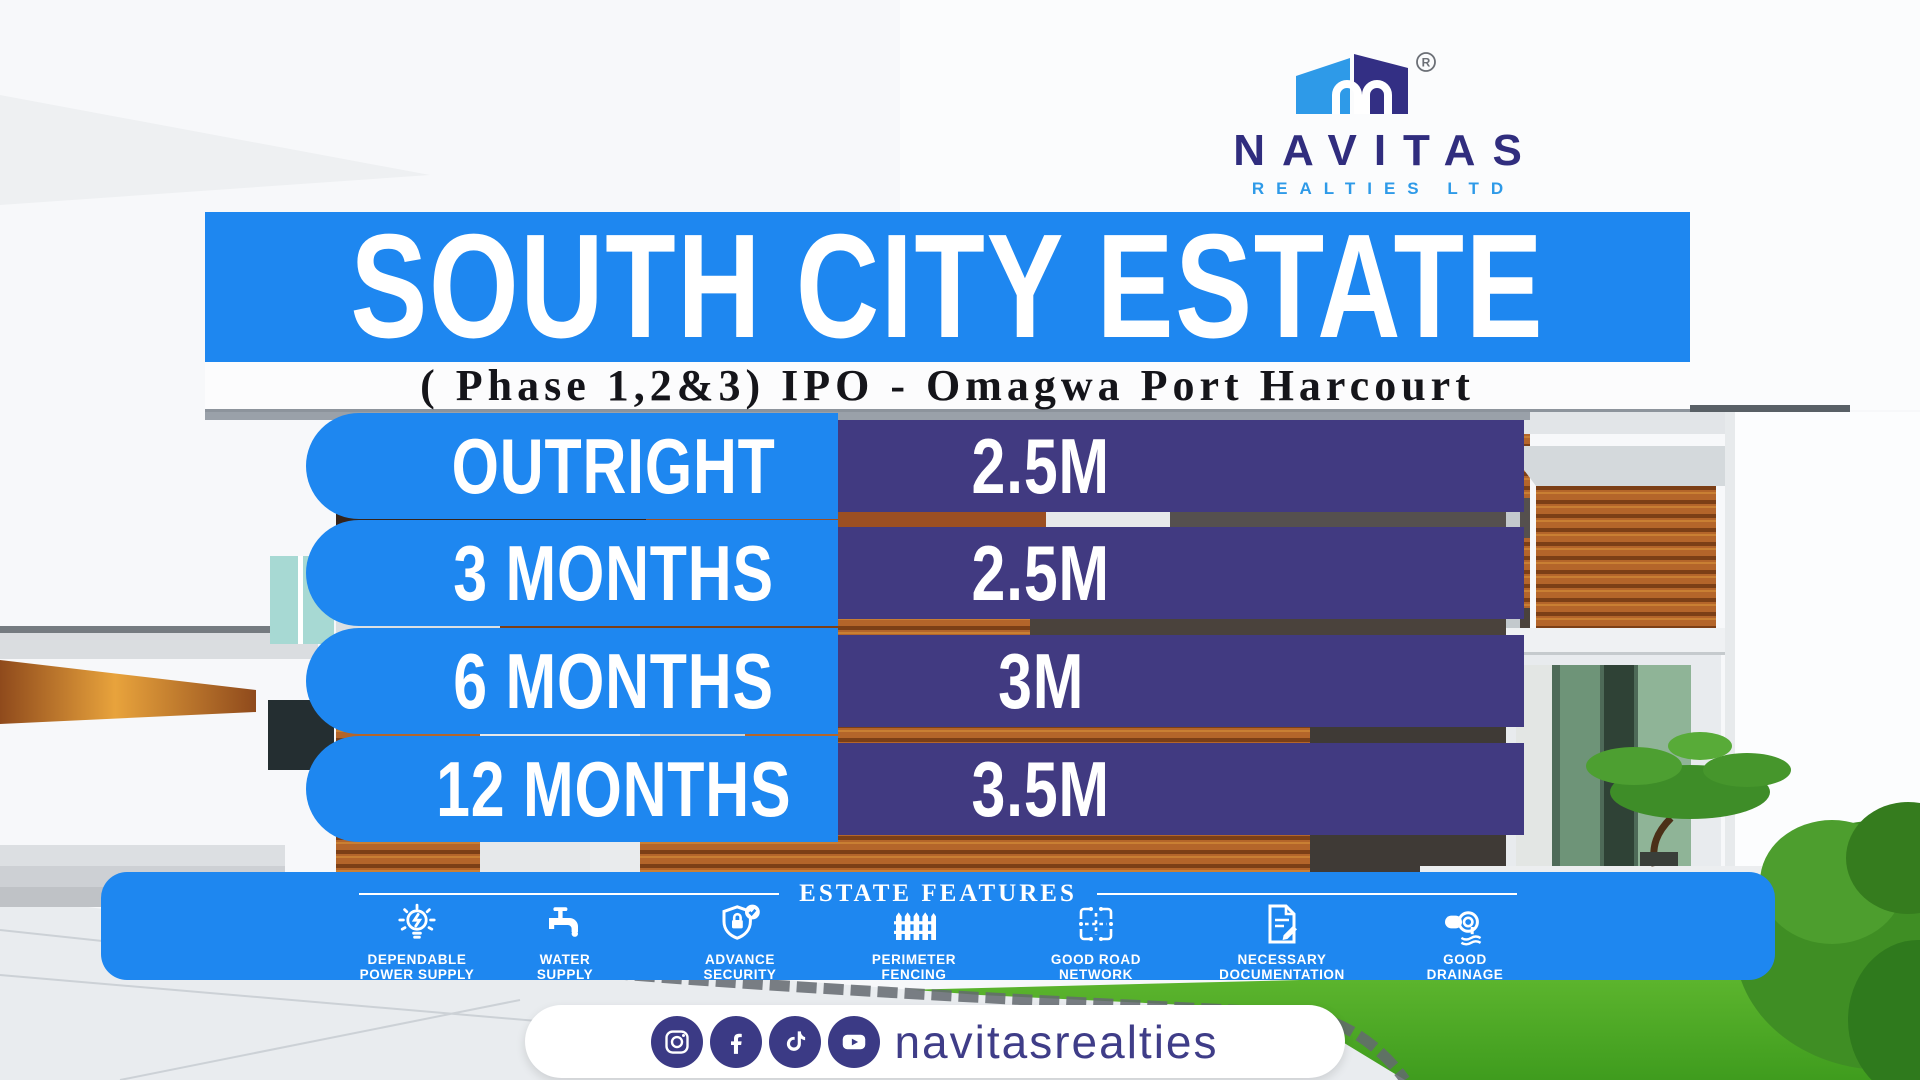 The width and height of the screenshot is (1920, 1080). Describe the element at coordinates (614, 788) in the screenshot. I see `plan-label: 12 MONTHS` at that location.